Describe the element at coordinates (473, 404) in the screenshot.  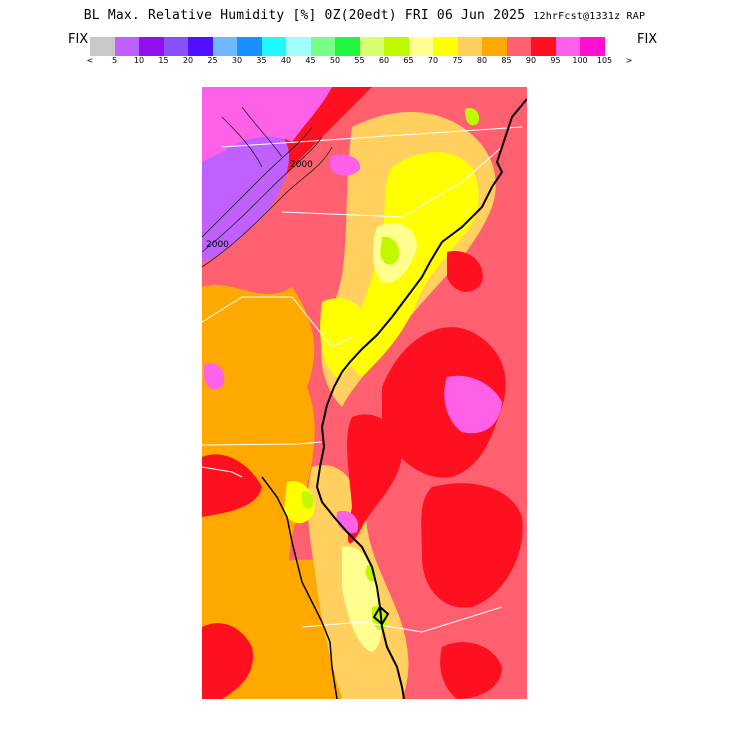
I see `field-magenta-offshore` at that location.